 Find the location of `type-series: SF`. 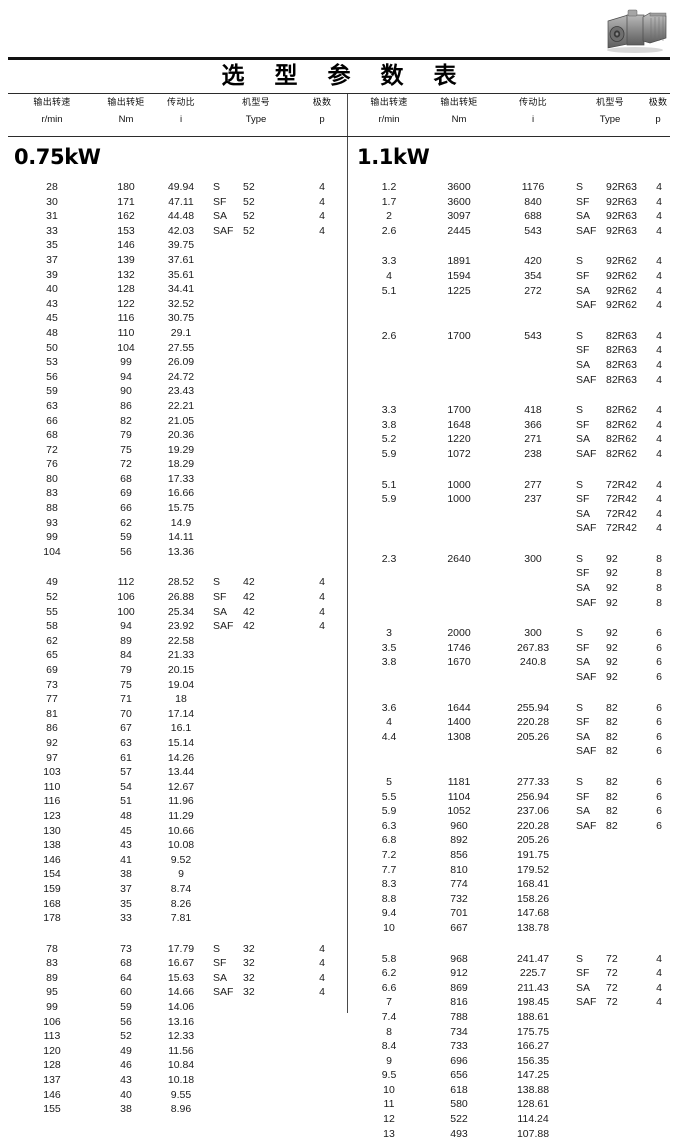

type-series: SF is located at coordinates (583, 201).